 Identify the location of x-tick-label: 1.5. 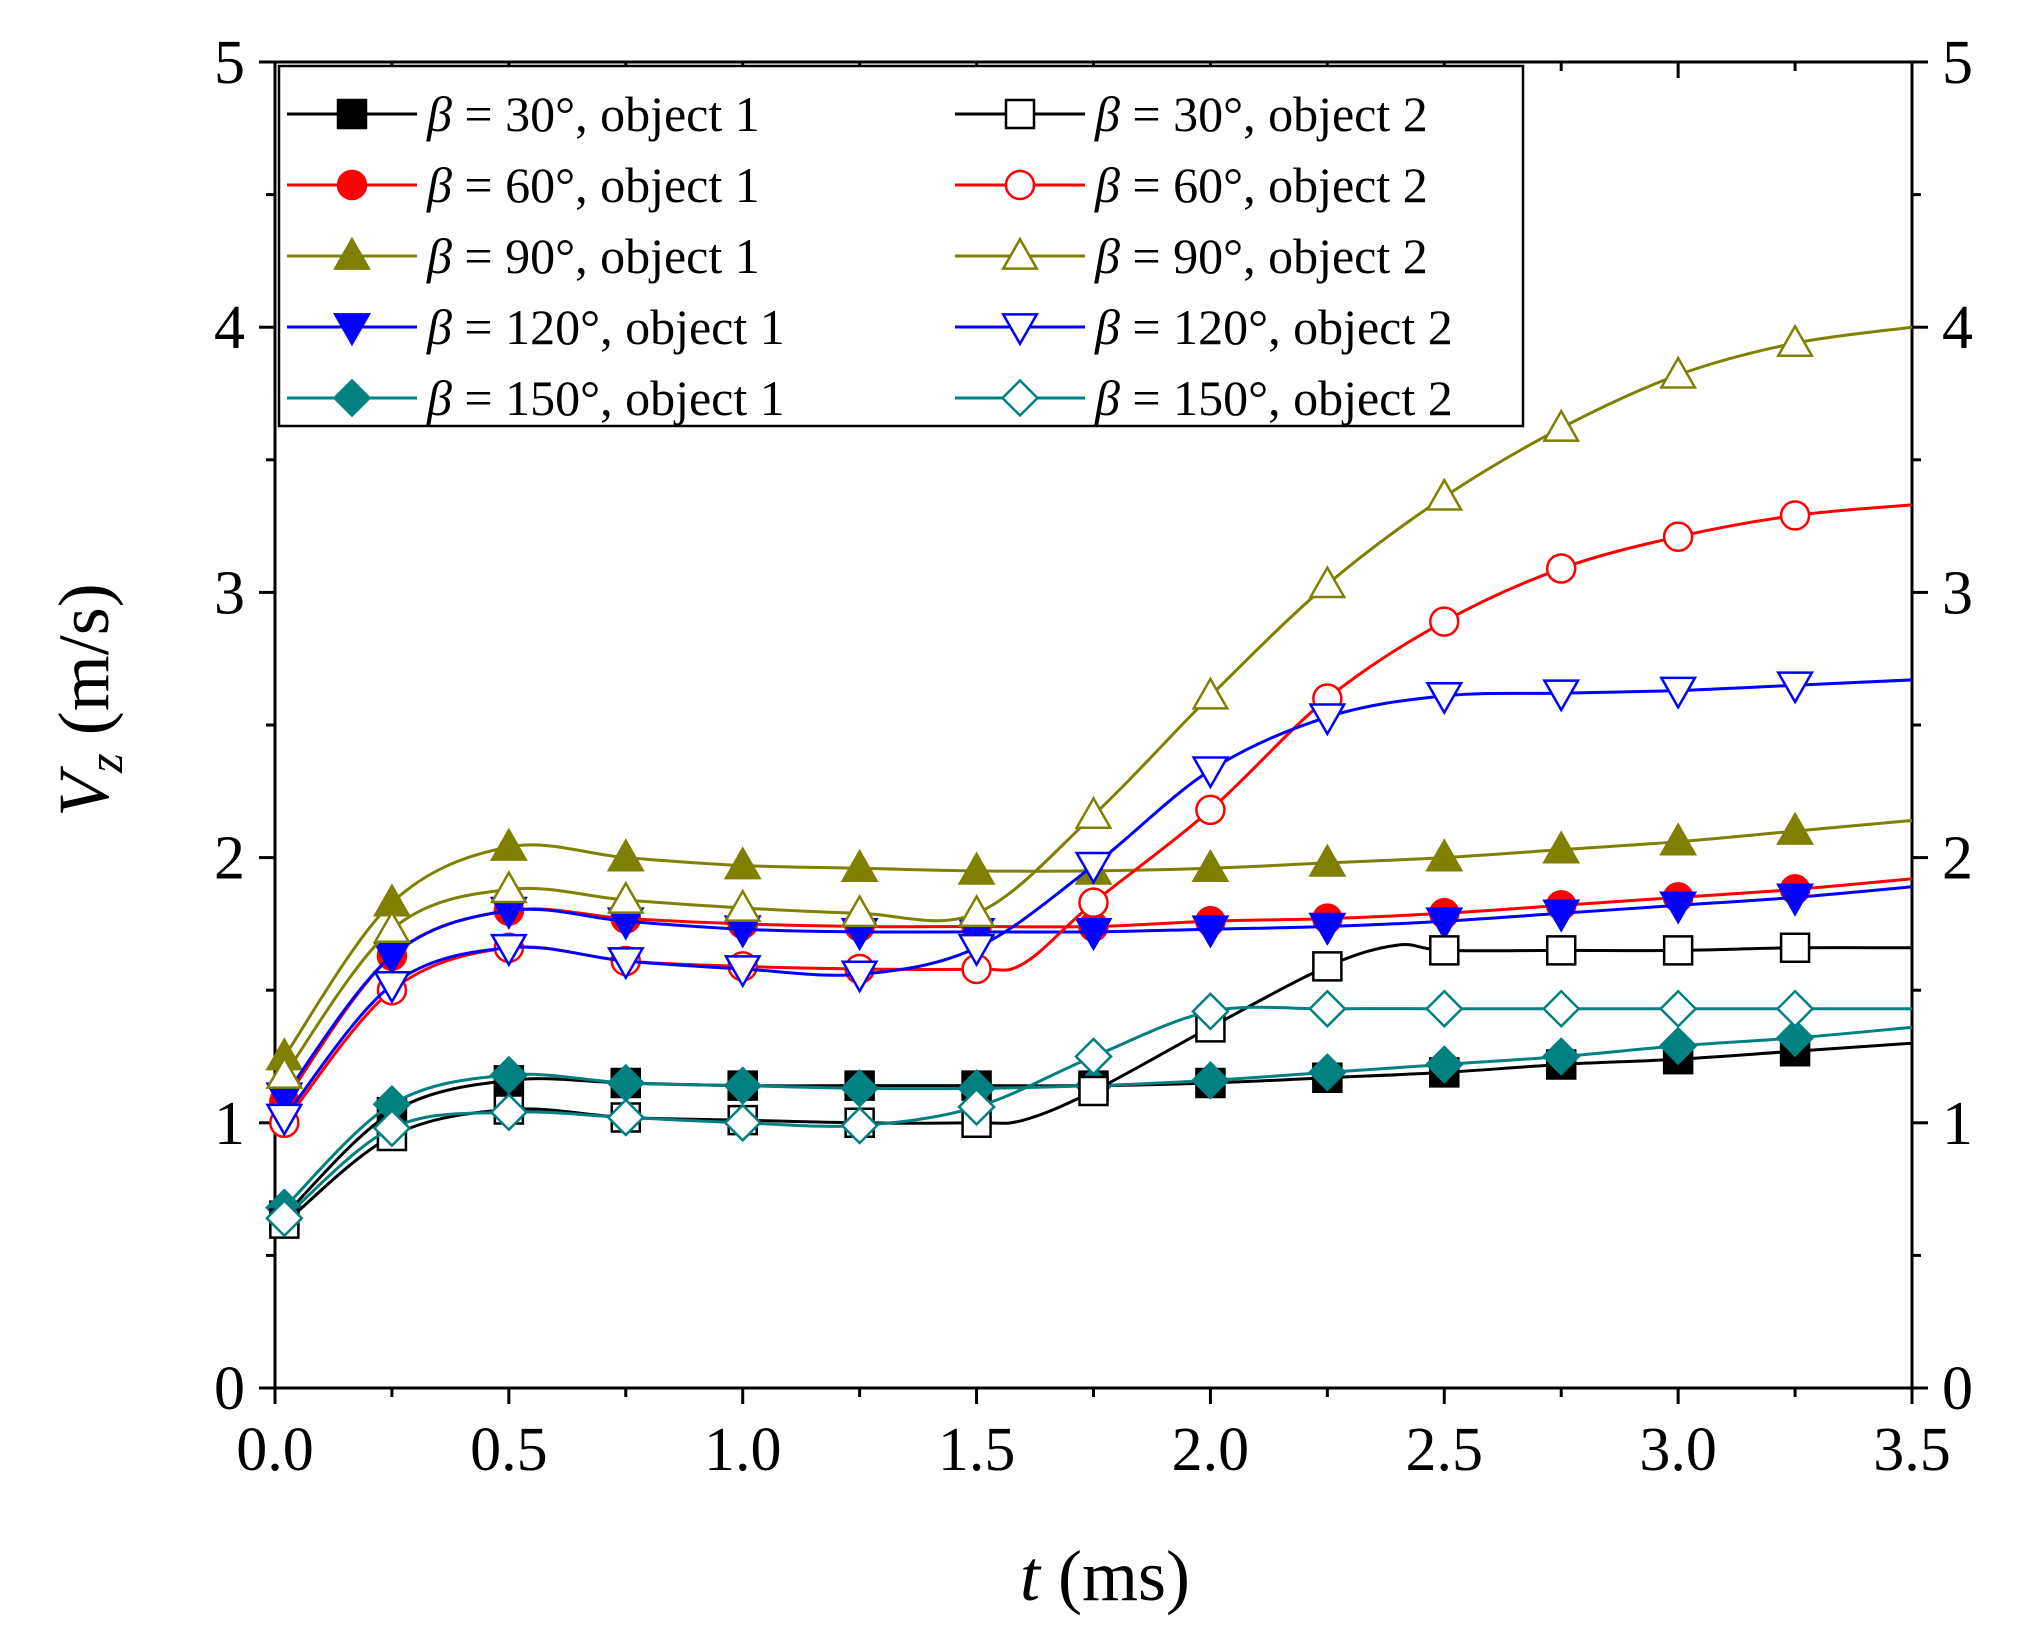
(977, 1450).